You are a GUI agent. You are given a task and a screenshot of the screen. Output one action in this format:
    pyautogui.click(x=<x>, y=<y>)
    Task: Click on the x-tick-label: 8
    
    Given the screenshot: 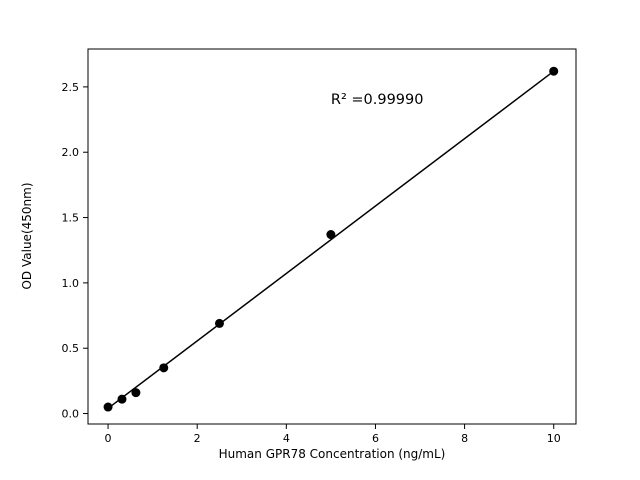 What is the action you would take?
    pyautogui.click(x=464, y=438)
    